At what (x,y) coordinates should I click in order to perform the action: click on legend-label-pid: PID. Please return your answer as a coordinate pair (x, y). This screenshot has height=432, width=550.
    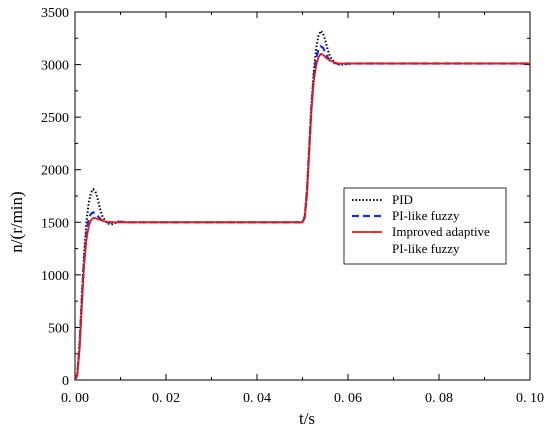
    Looking at the image, I should click on (402, 199).